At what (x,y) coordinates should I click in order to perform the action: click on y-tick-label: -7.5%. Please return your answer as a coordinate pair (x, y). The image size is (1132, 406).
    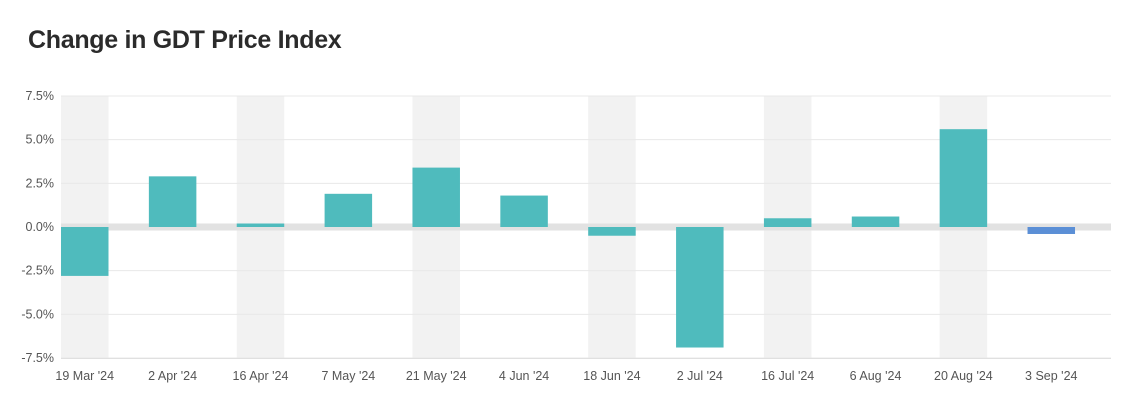
    Looking at the image, I should click on (37, 358).